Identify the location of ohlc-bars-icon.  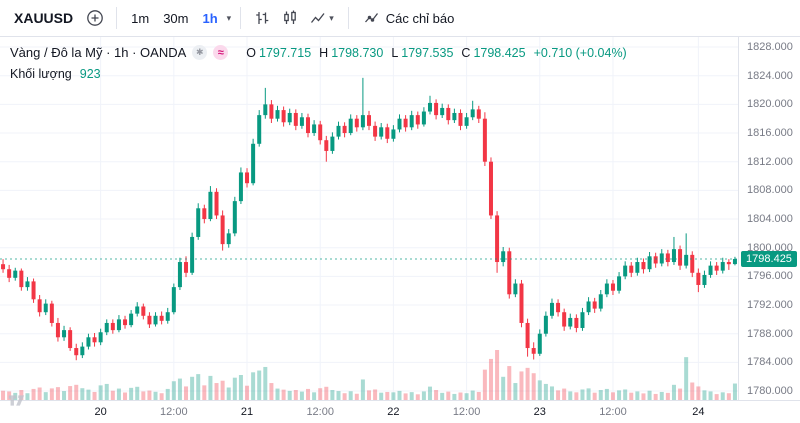
(262, 18).